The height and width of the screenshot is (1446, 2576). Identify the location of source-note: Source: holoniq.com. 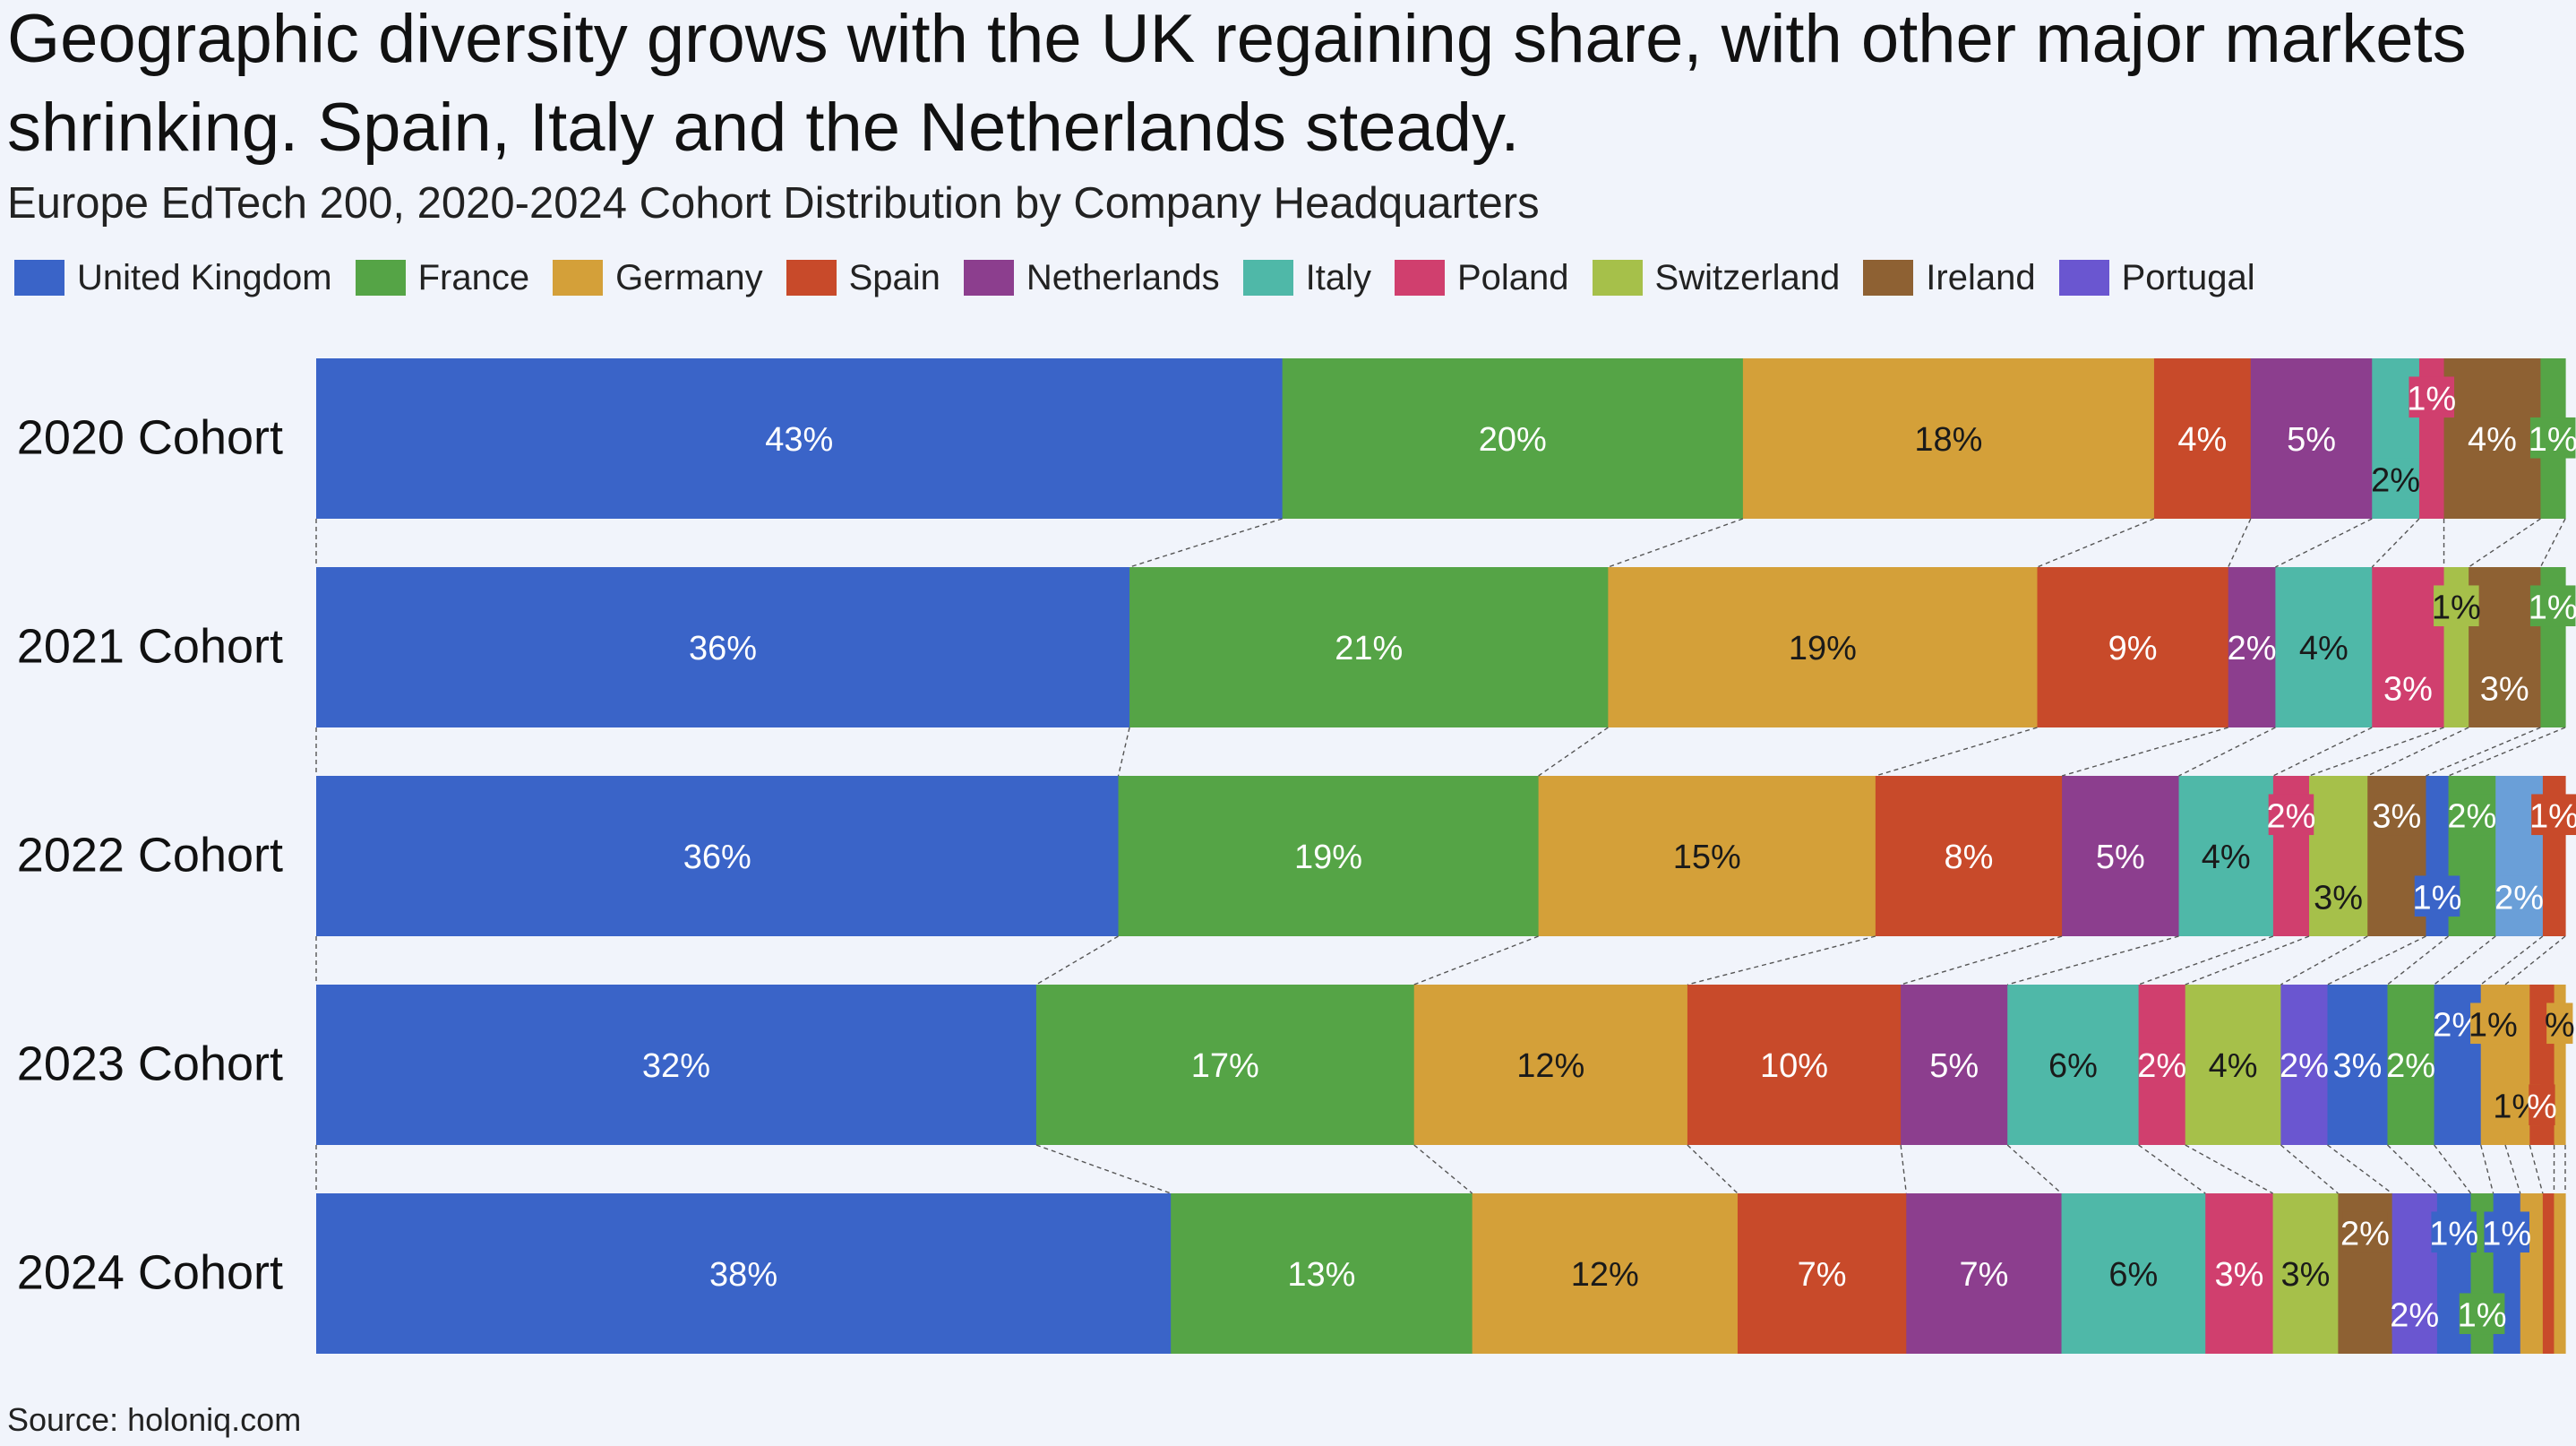
(154, 1419).